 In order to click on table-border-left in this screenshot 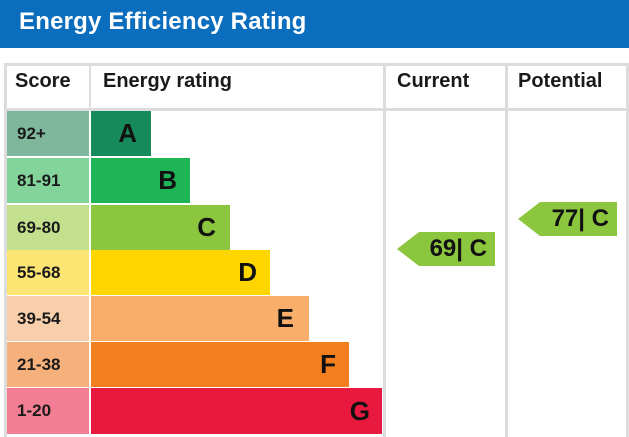, I will do `click(5, 250)`.